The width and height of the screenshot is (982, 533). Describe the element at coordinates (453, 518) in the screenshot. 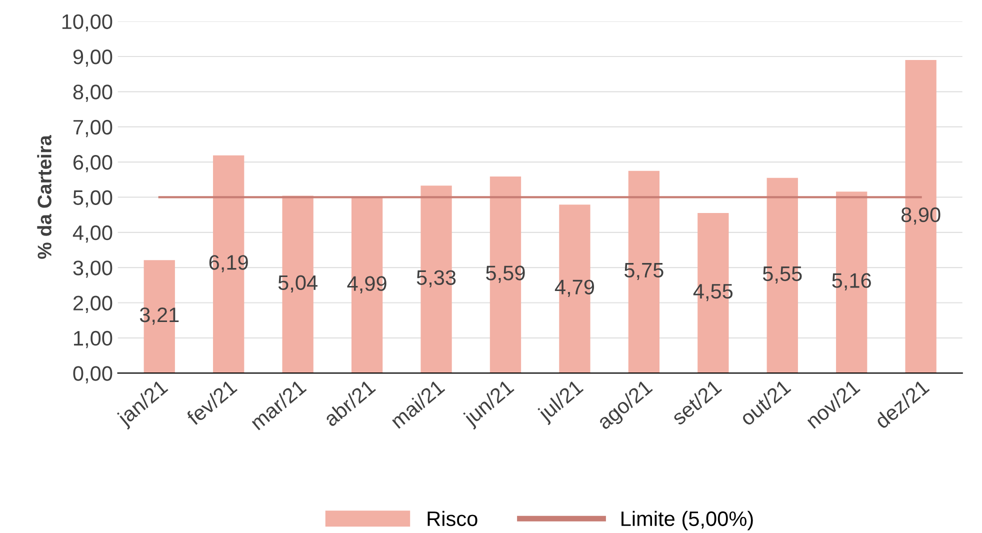

I see `legend-label: Risco` at that location.